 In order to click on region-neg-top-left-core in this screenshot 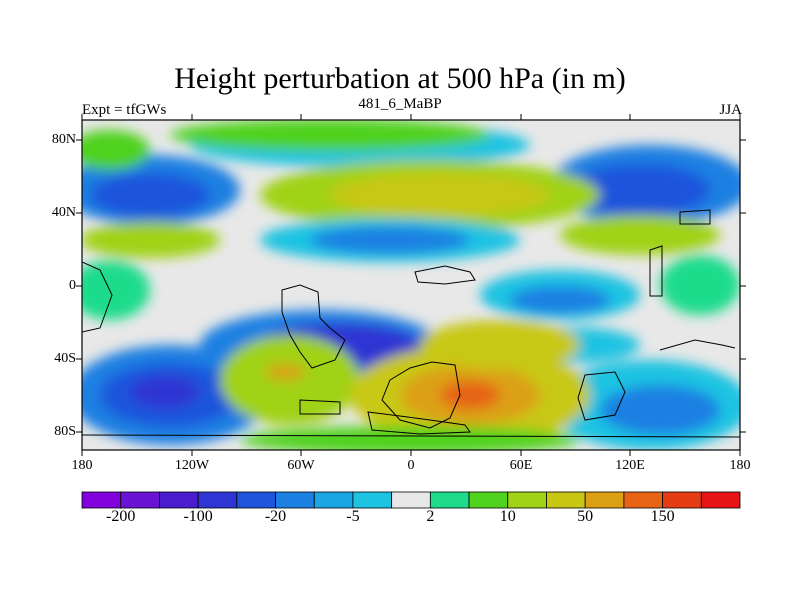, I will do `click(150, 195)`.